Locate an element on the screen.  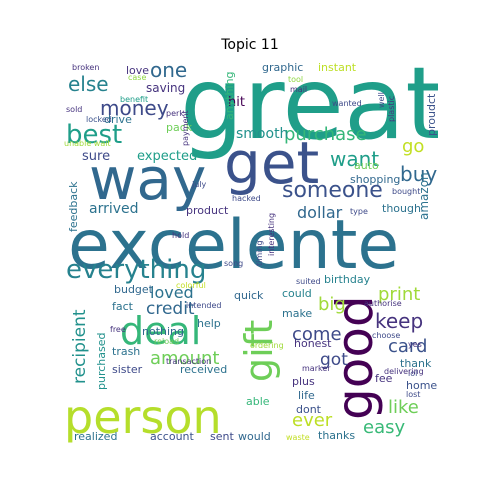
word-sure: sure is located at coordinates (96, 156).